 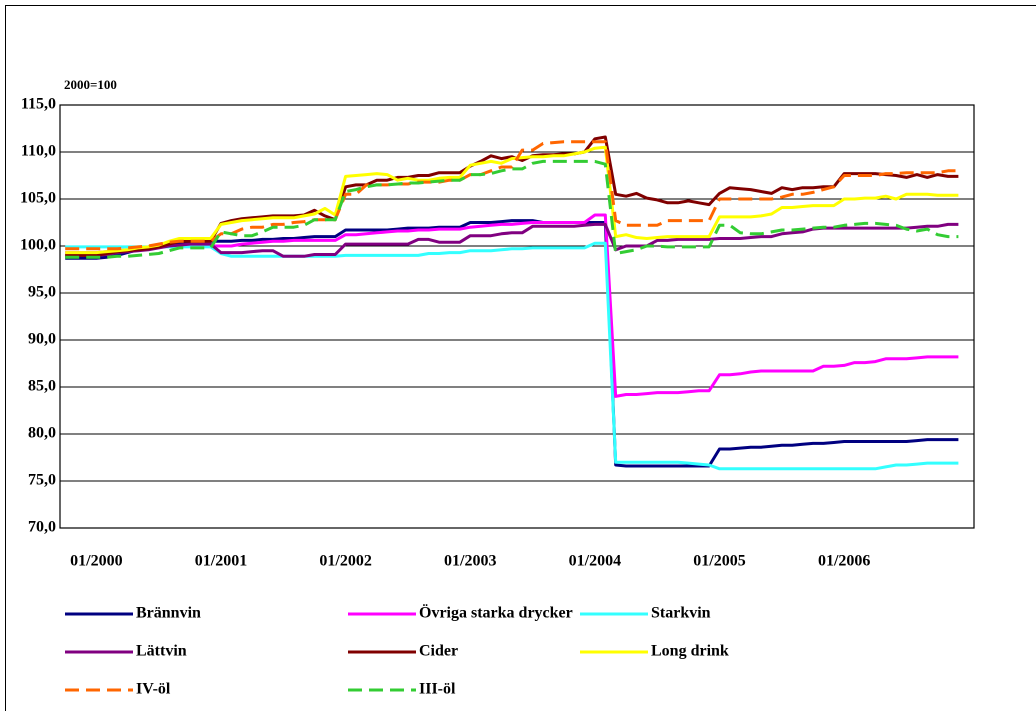 What do you see at coordinates (38, 104) in the screenshot?
I see `y-tick-label: 115,0` at bounding box center [38, 104].